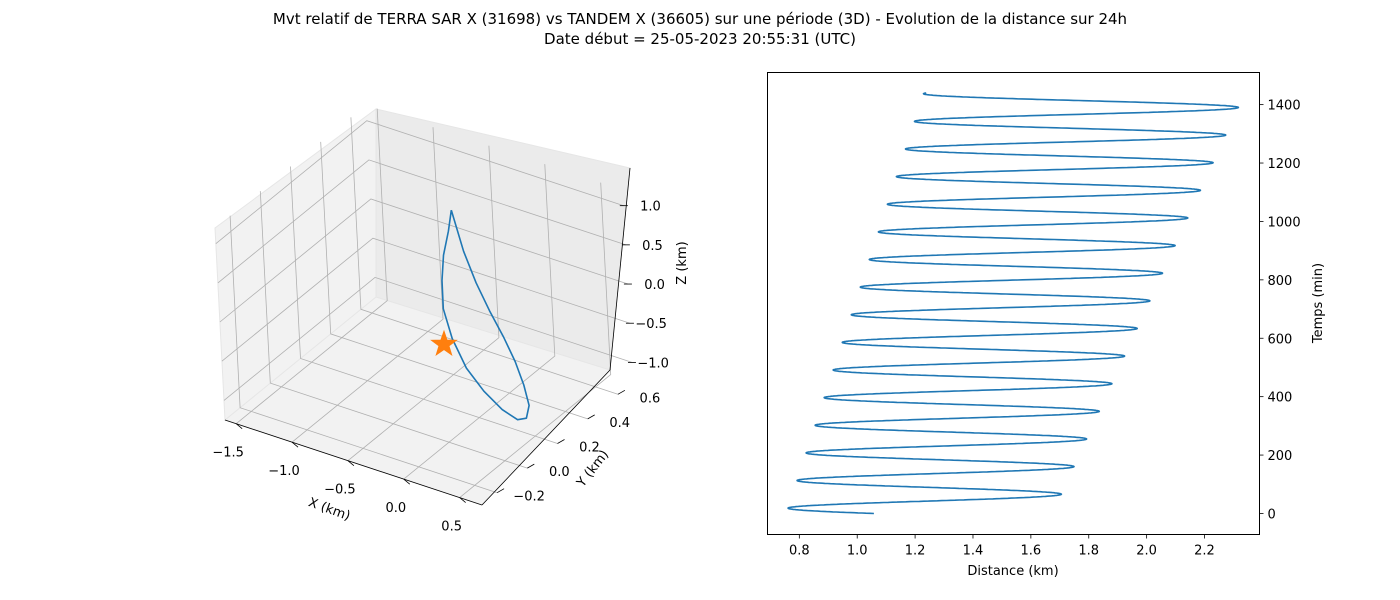 The width and height of the screenshot is (1400, 600). I want to click on axis-y-tick-label: 0.6, so click(650, 398).